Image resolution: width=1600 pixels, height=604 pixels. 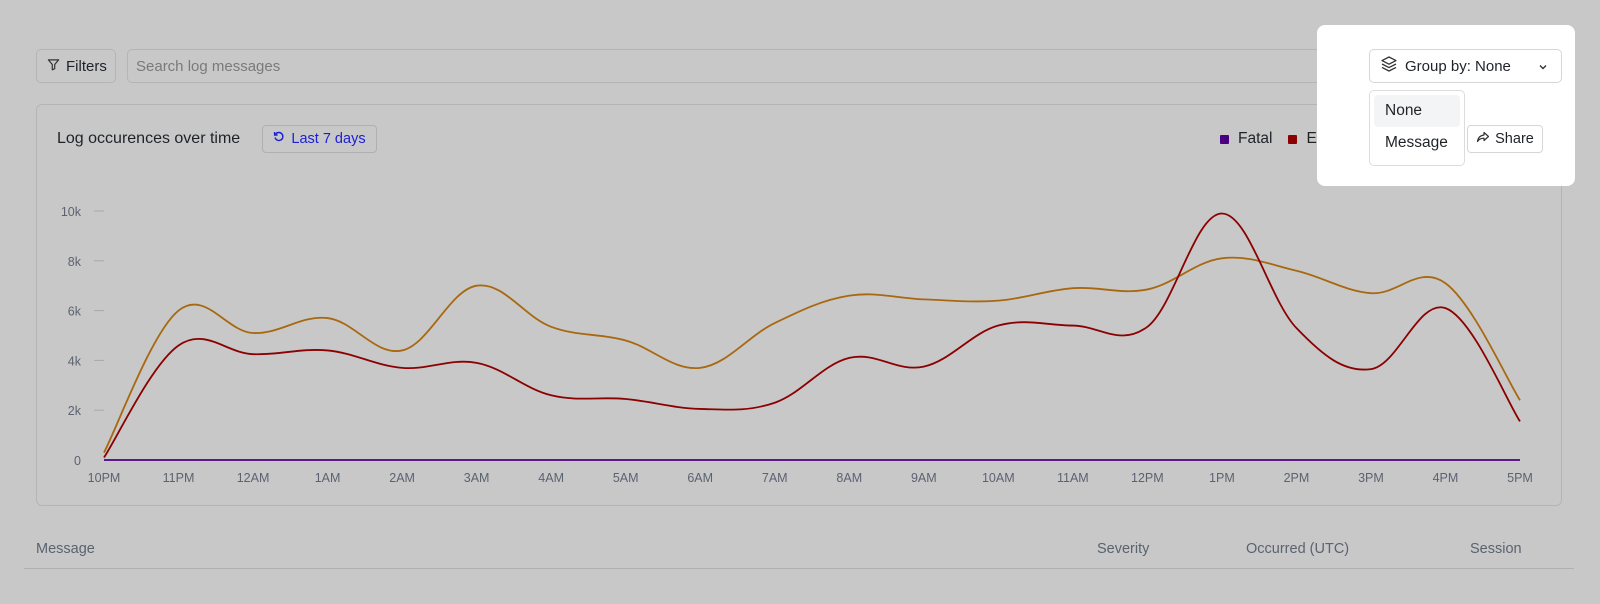 I want to click on x-tick-label: 3PM, so click(x=1371, y=478).